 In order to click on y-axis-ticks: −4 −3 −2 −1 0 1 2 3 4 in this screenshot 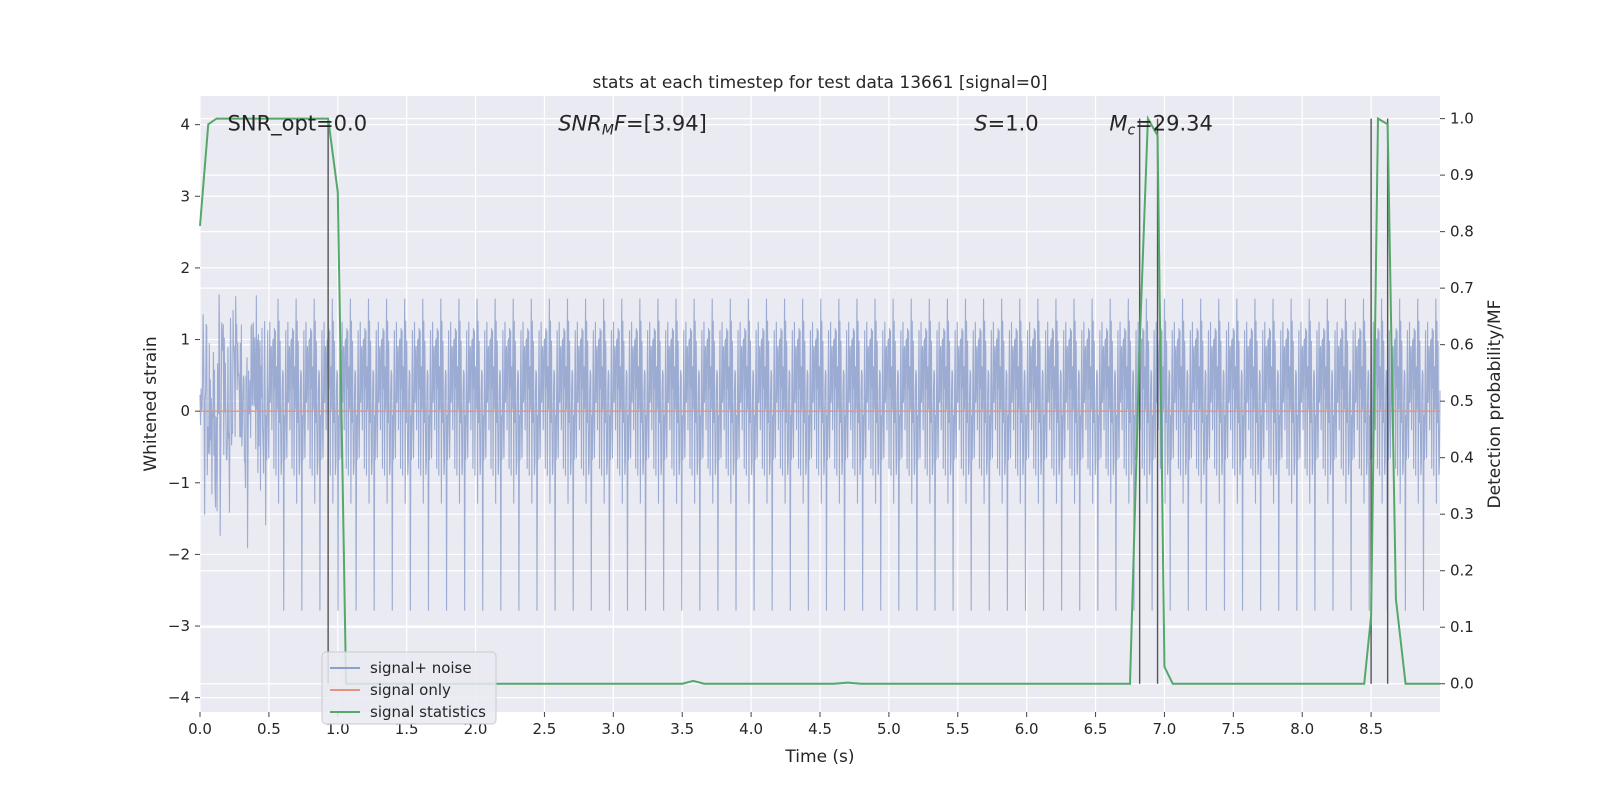, I will do `click(184, 411)`.